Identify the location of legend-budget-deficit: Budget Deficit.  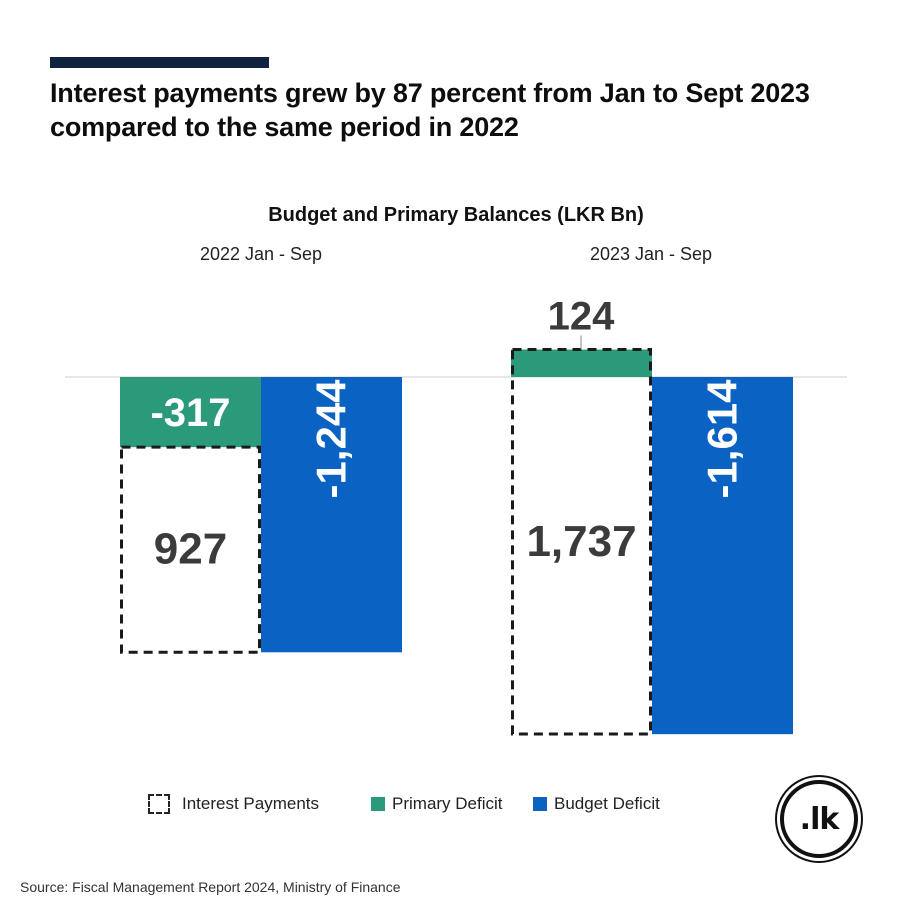
(596, 804).